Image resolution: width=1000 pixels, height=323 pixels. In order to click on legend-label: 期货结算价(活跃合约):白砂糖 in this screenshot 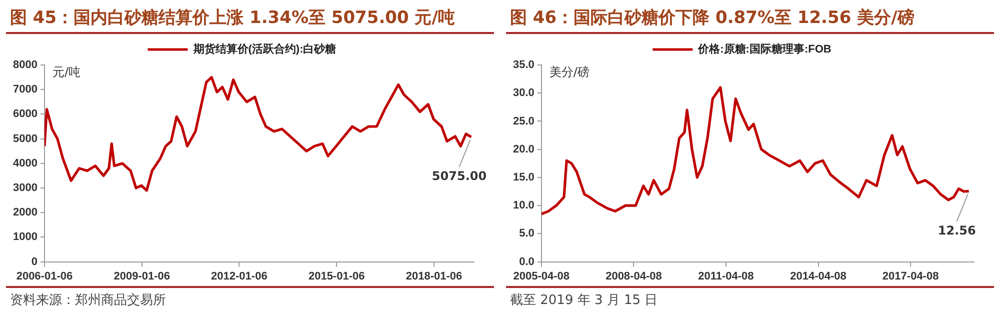, I will do `click(264, 49)`.